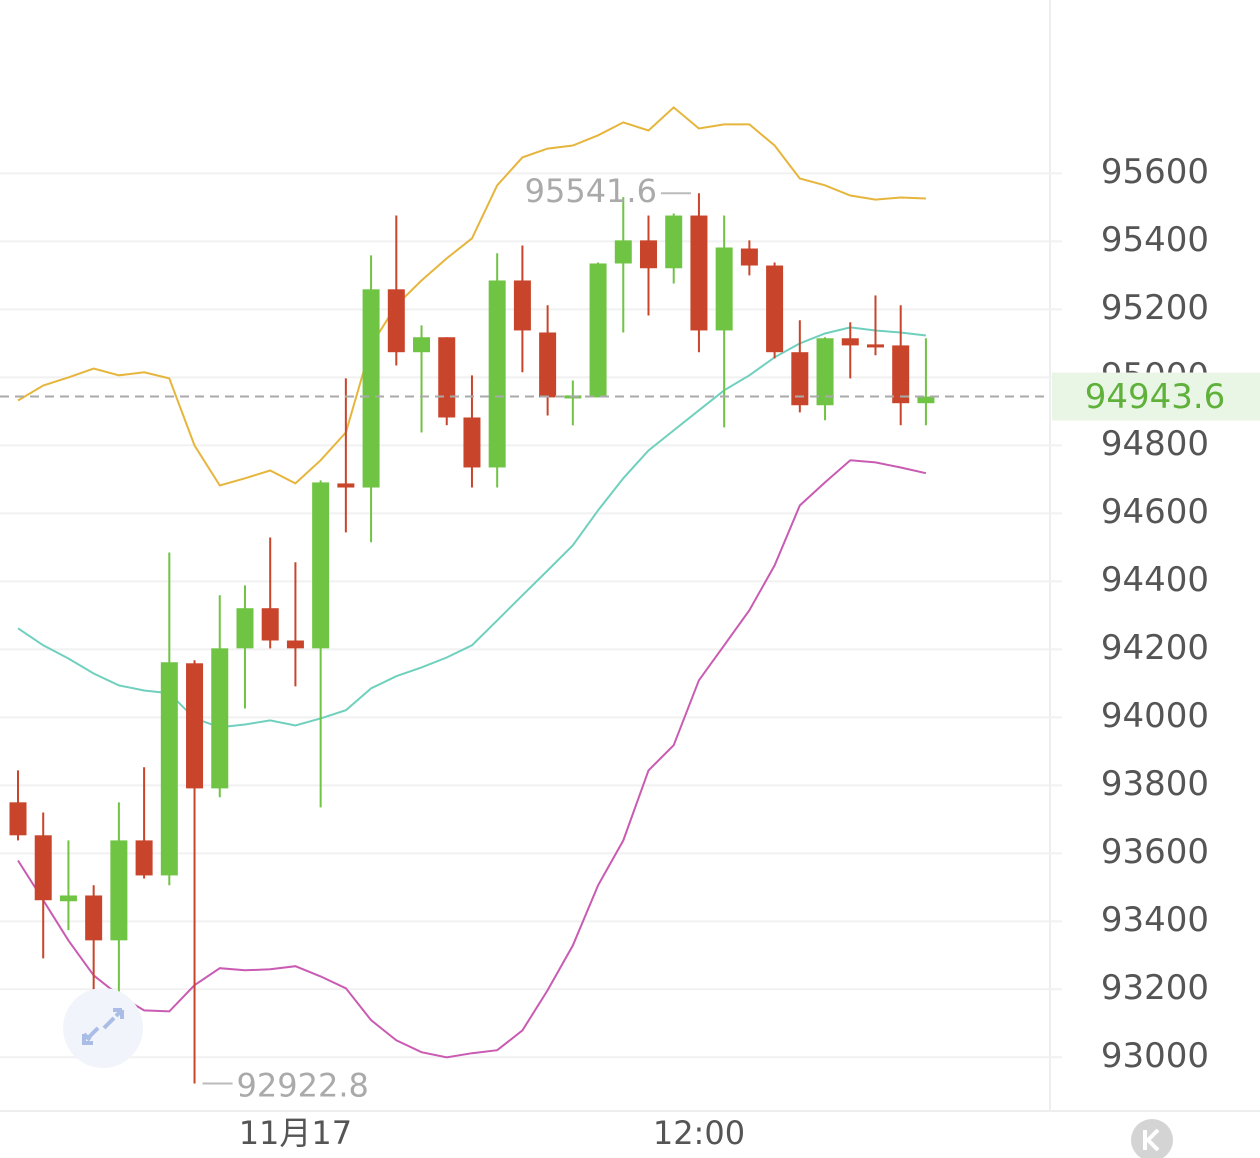  I want to click on y-tick-label: 94600, so click(1155, 512).